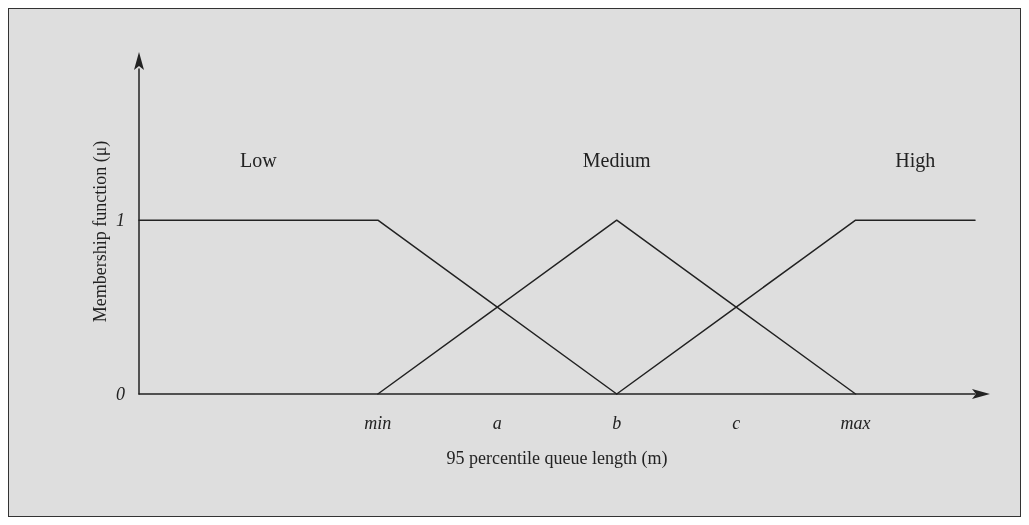 The image size is (1029, 525). What do you see at coordinates (378, 423) in the screenshot?
I see `x-tick-label: min` at bounding box center [378, 423].